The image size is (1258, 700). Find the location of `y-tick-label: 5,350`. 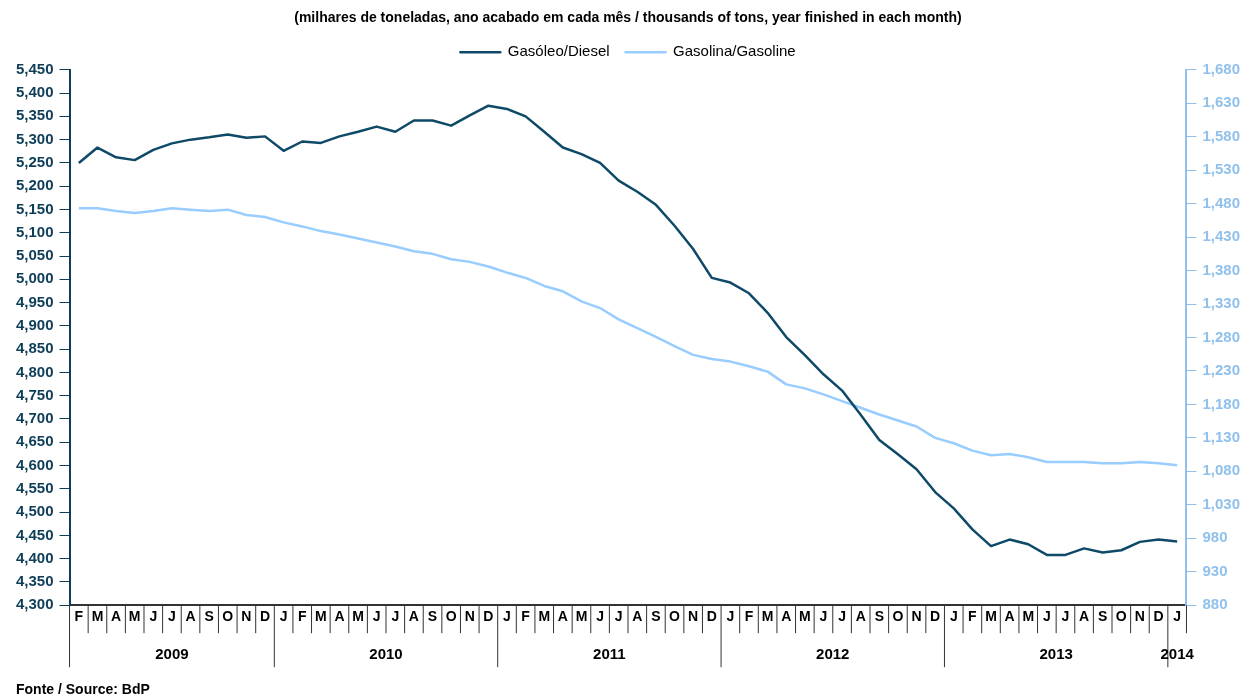

y-tick-label: 5,350 is located at coordinates (34, 115).